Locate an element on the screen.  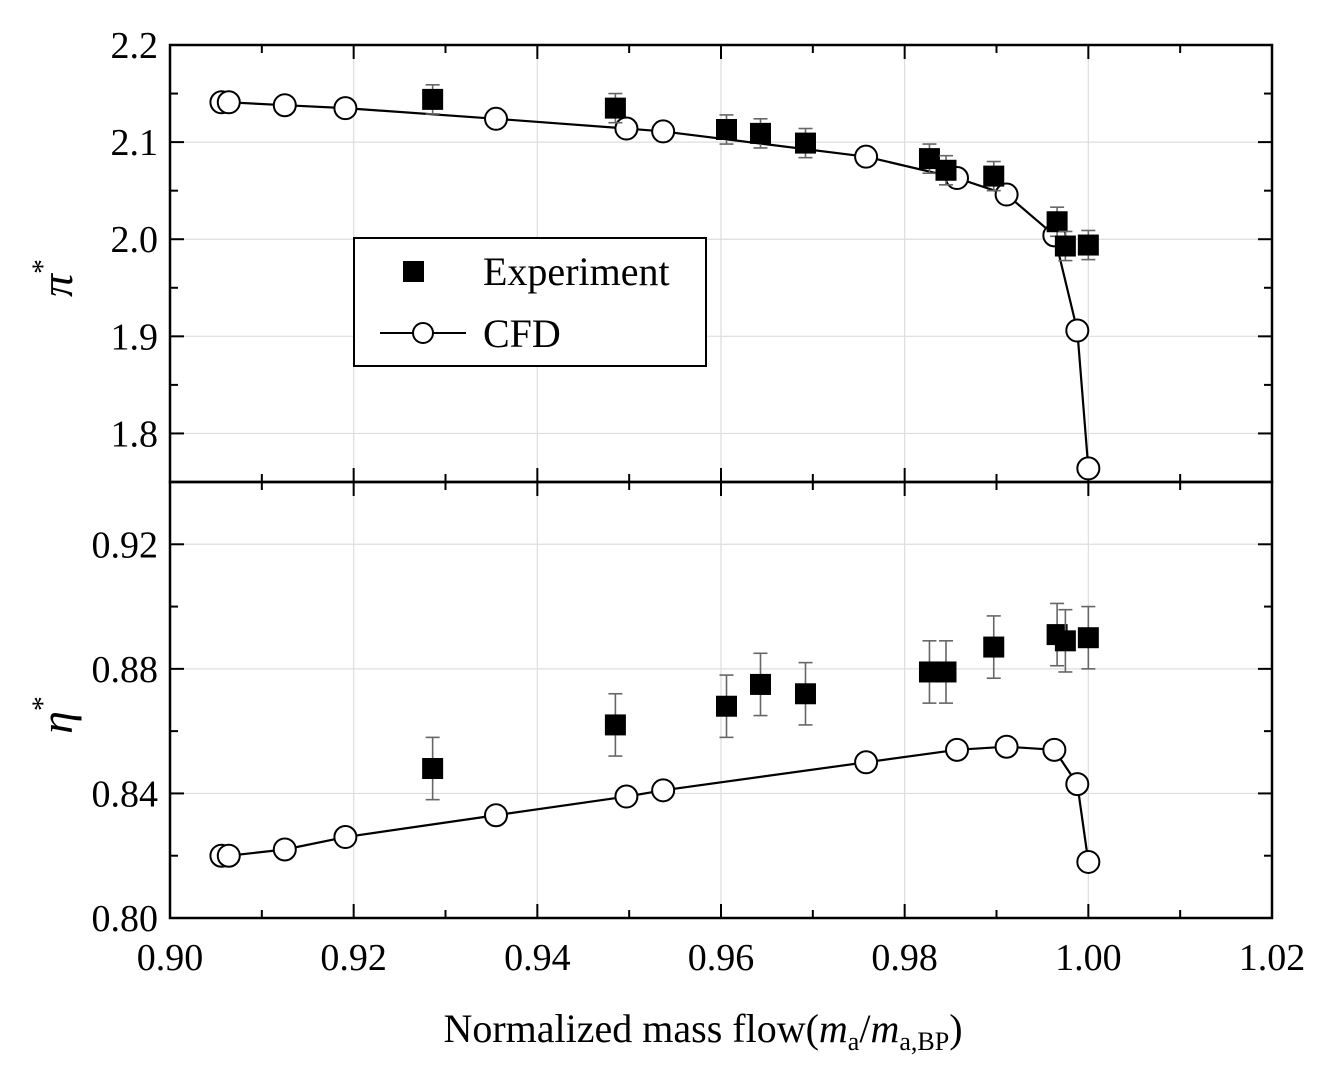
x-axis-title-denominator-subscript: a,BP is located at coordinates (924, 1041).